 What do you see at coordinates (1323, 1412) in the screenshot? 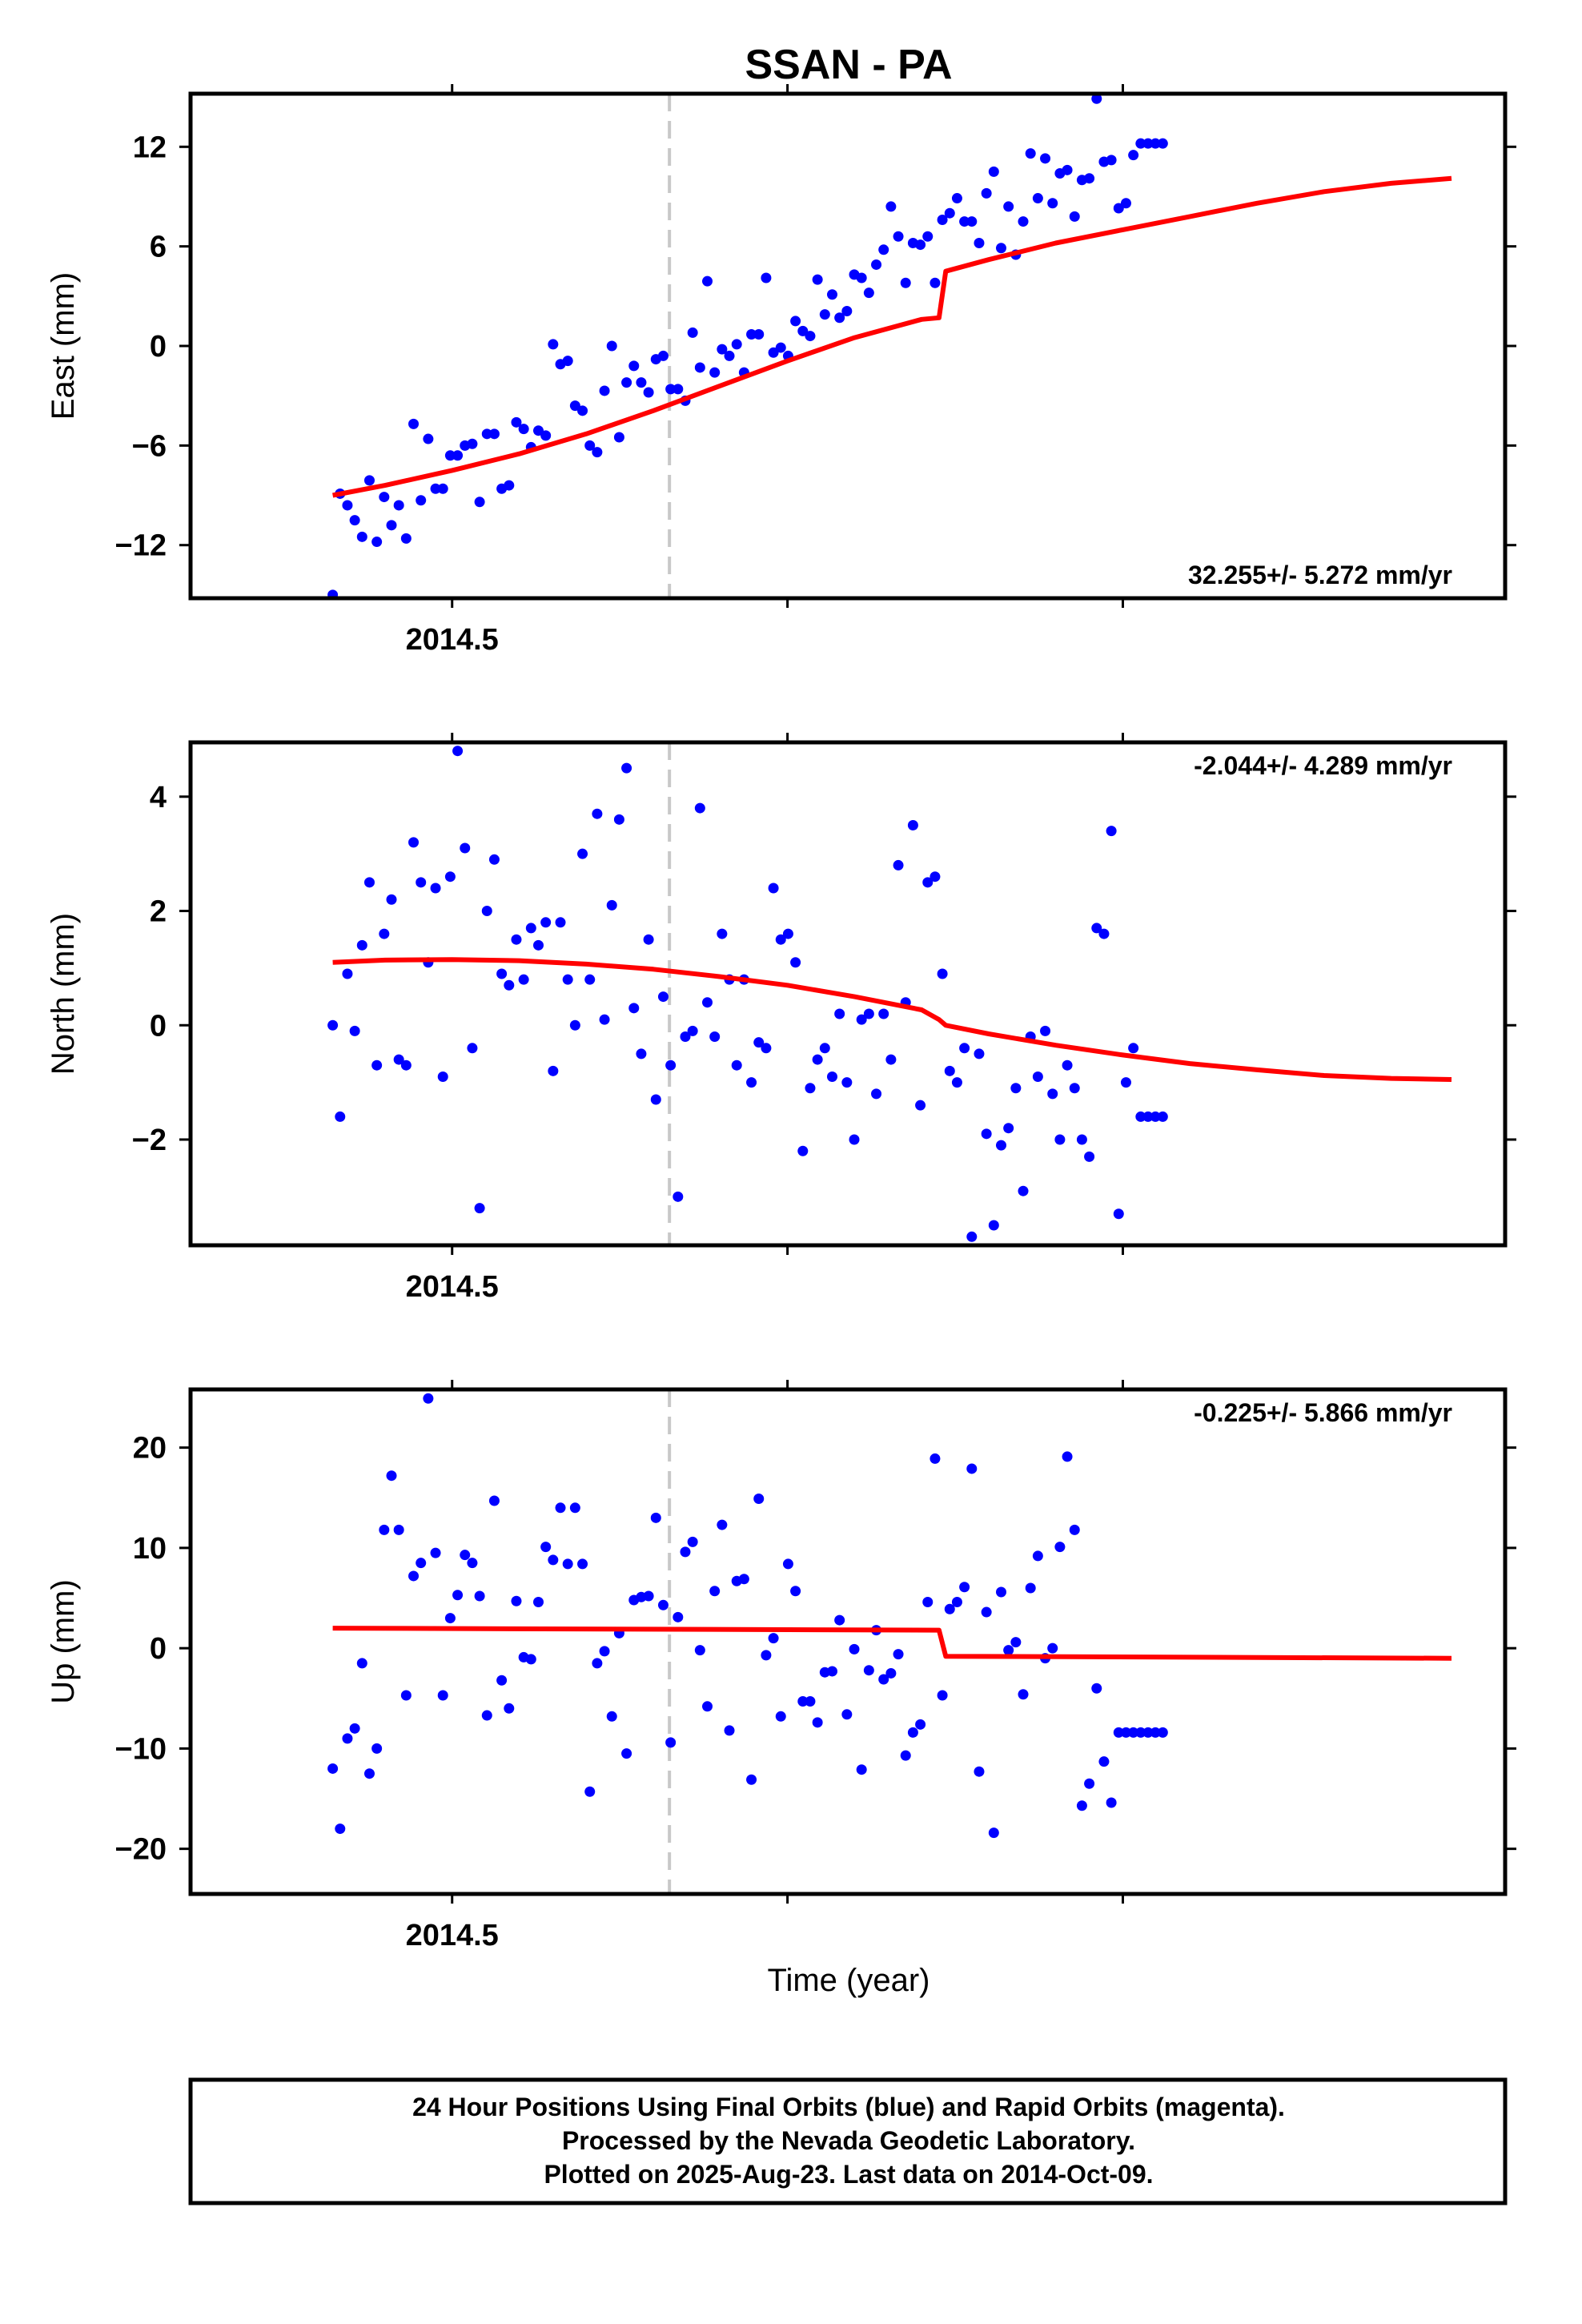
I see `up-rate-label: -0.225+/- 5.866 mm/yr` at bounding box center [1323, 1412].